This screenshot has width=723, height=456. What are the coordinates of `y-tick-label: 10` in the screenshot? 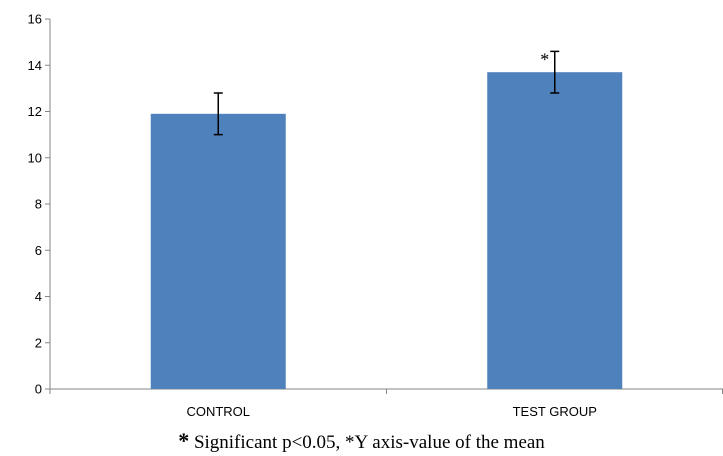 It's located at (35, 157).